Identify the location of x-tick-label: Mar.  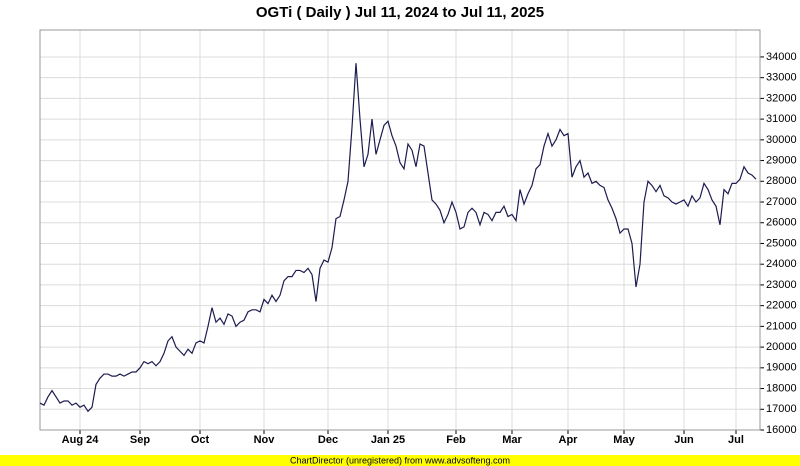
(512, 440).